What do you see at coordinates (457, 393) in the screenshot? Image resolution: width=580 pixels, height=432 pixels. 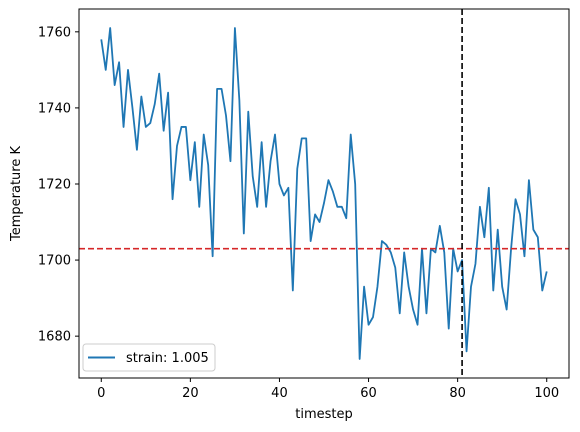 I see `x-tick-label: 80` at bounding box center [457, 393].